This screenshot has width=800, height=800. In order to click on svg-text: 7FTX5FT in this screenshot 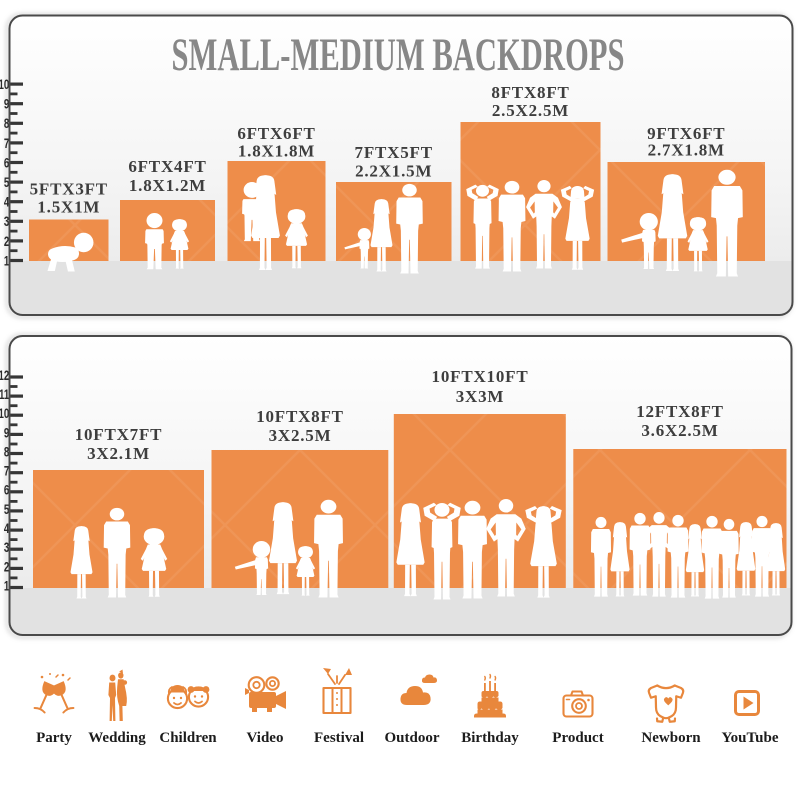, I will do `click(394, 152)`.